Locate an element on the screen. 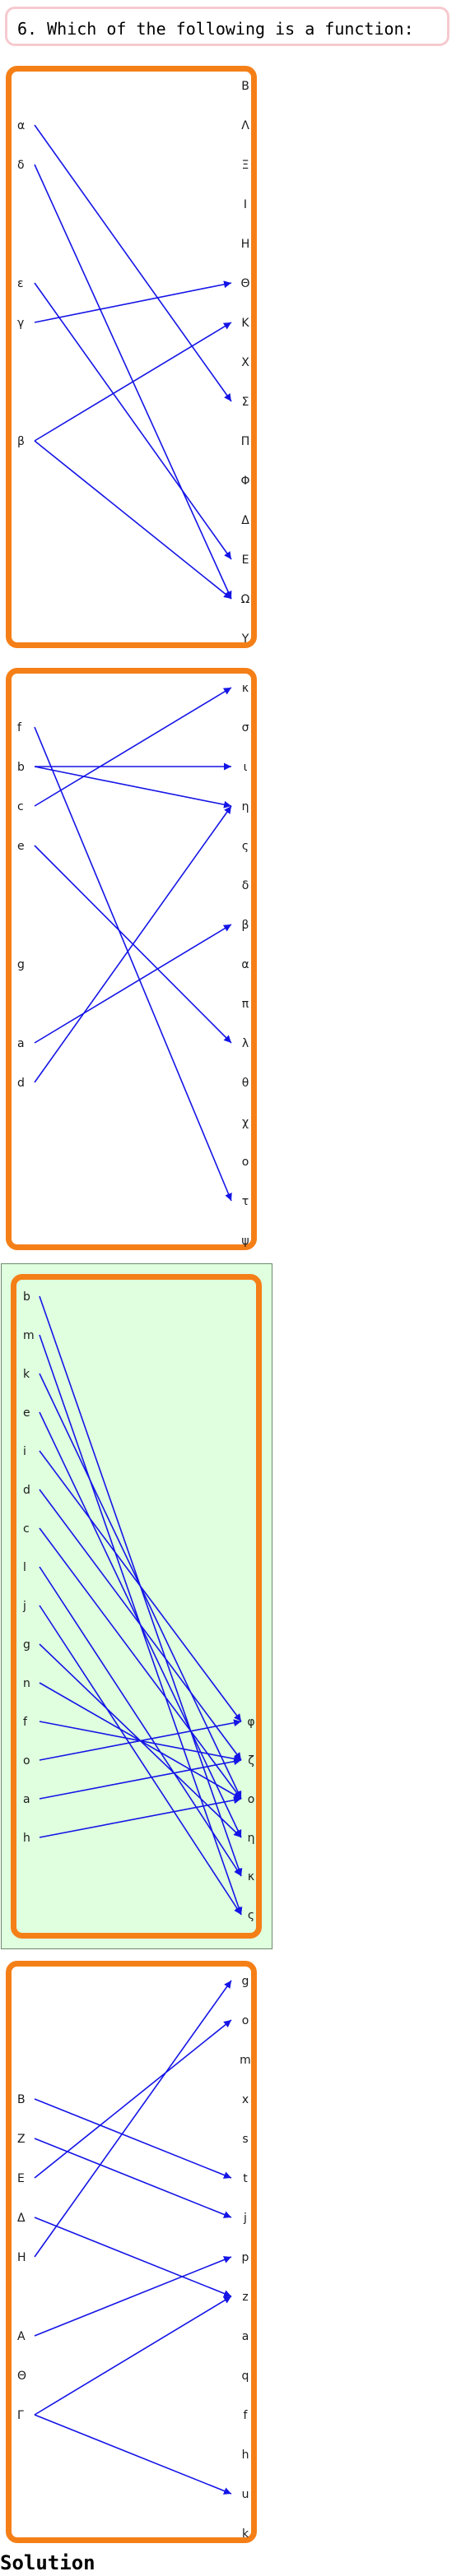  codomain-label: x is located at coordinates (245, 2100).